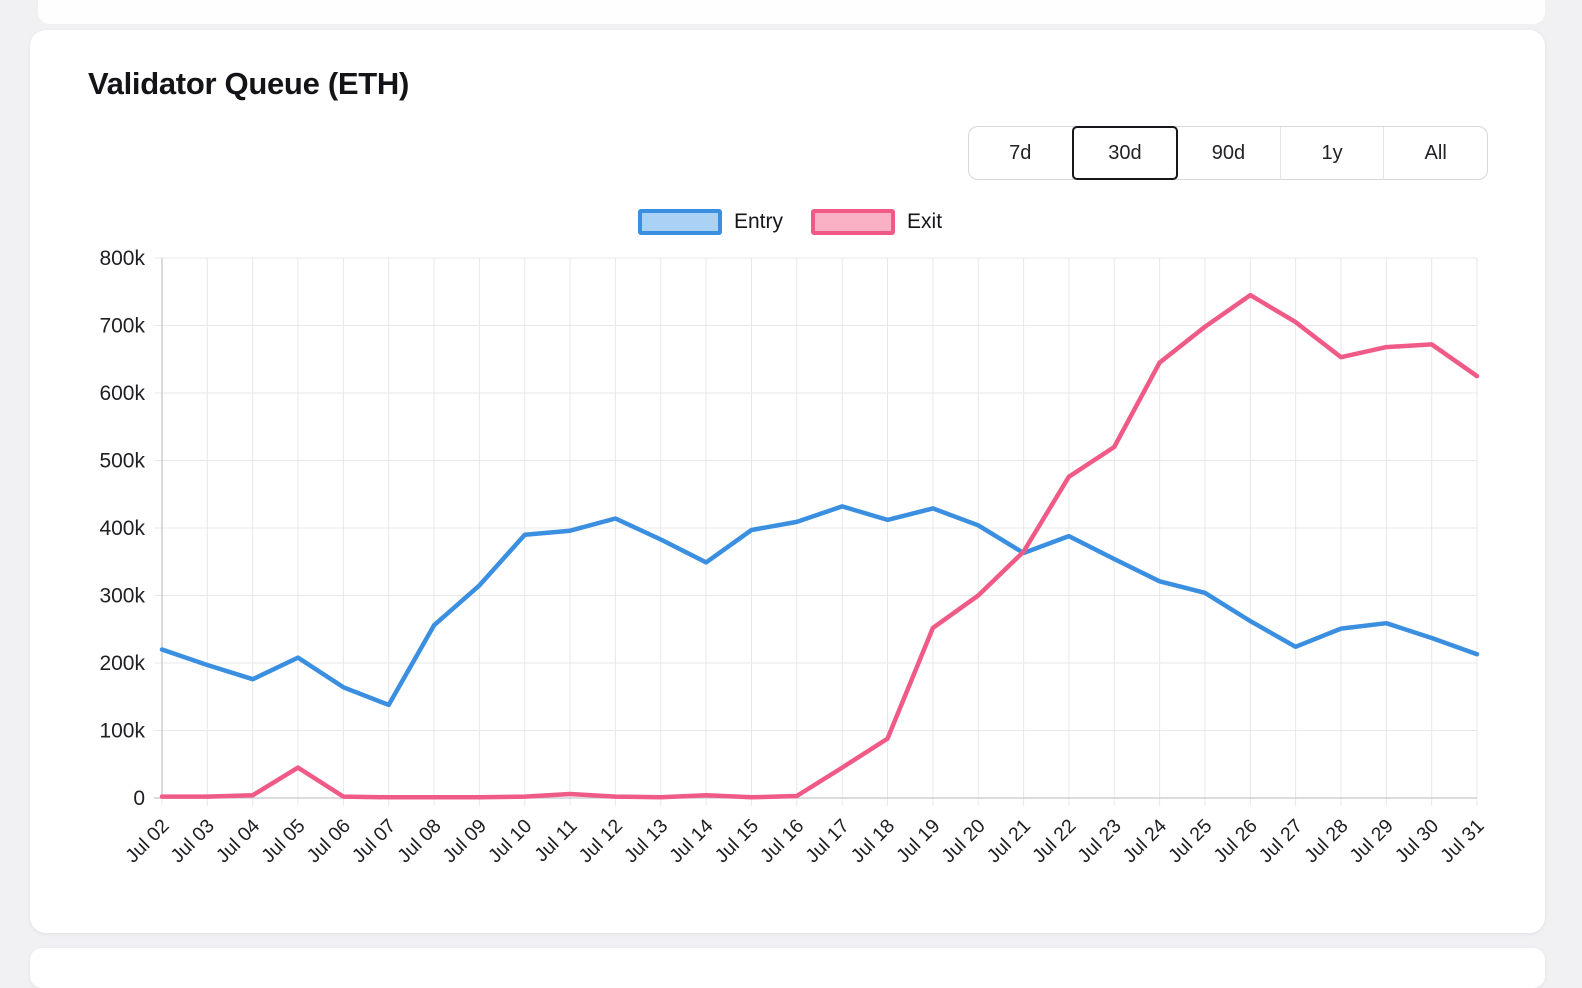 The height and width of the screenshot is (988, 1582). Describe the element at coordinates (1190, 841) in the screenshot. I see `x-tick-label: Jul 25` at that location.